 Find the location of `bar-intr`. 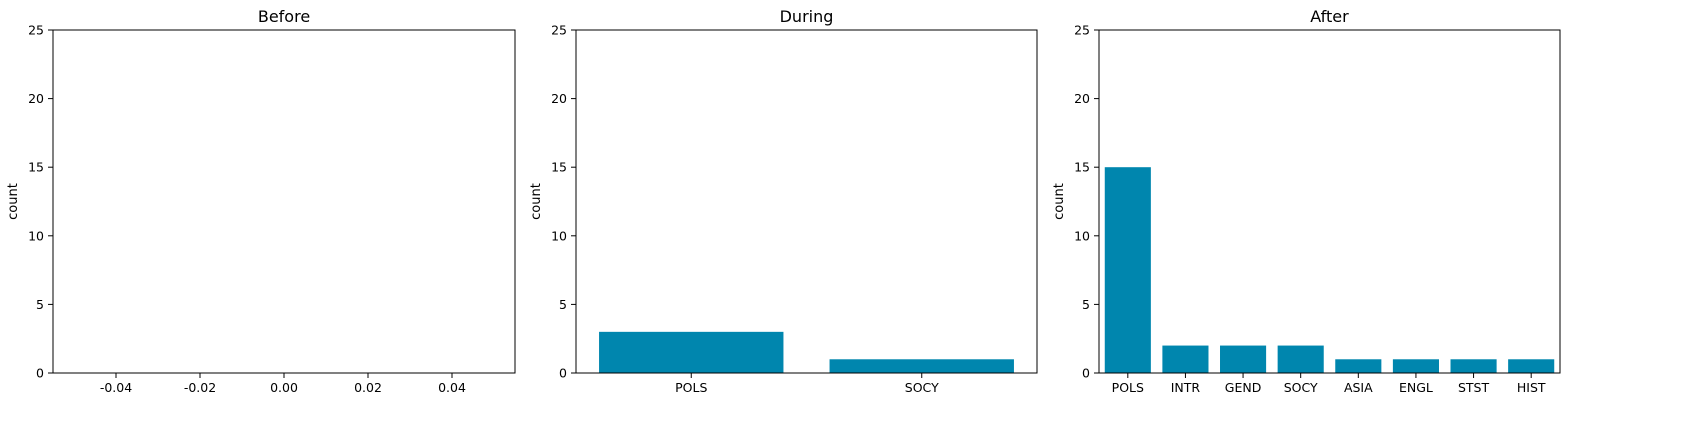

bar-intr is located at coordinates (1185, 359).